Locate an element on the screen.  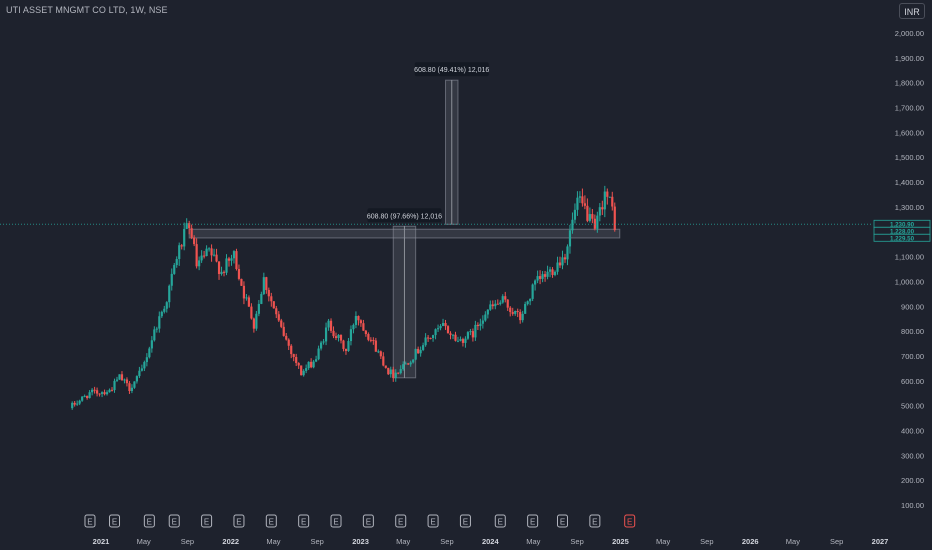
time-tick-label: 2027 is located at coordinates (880, 541).